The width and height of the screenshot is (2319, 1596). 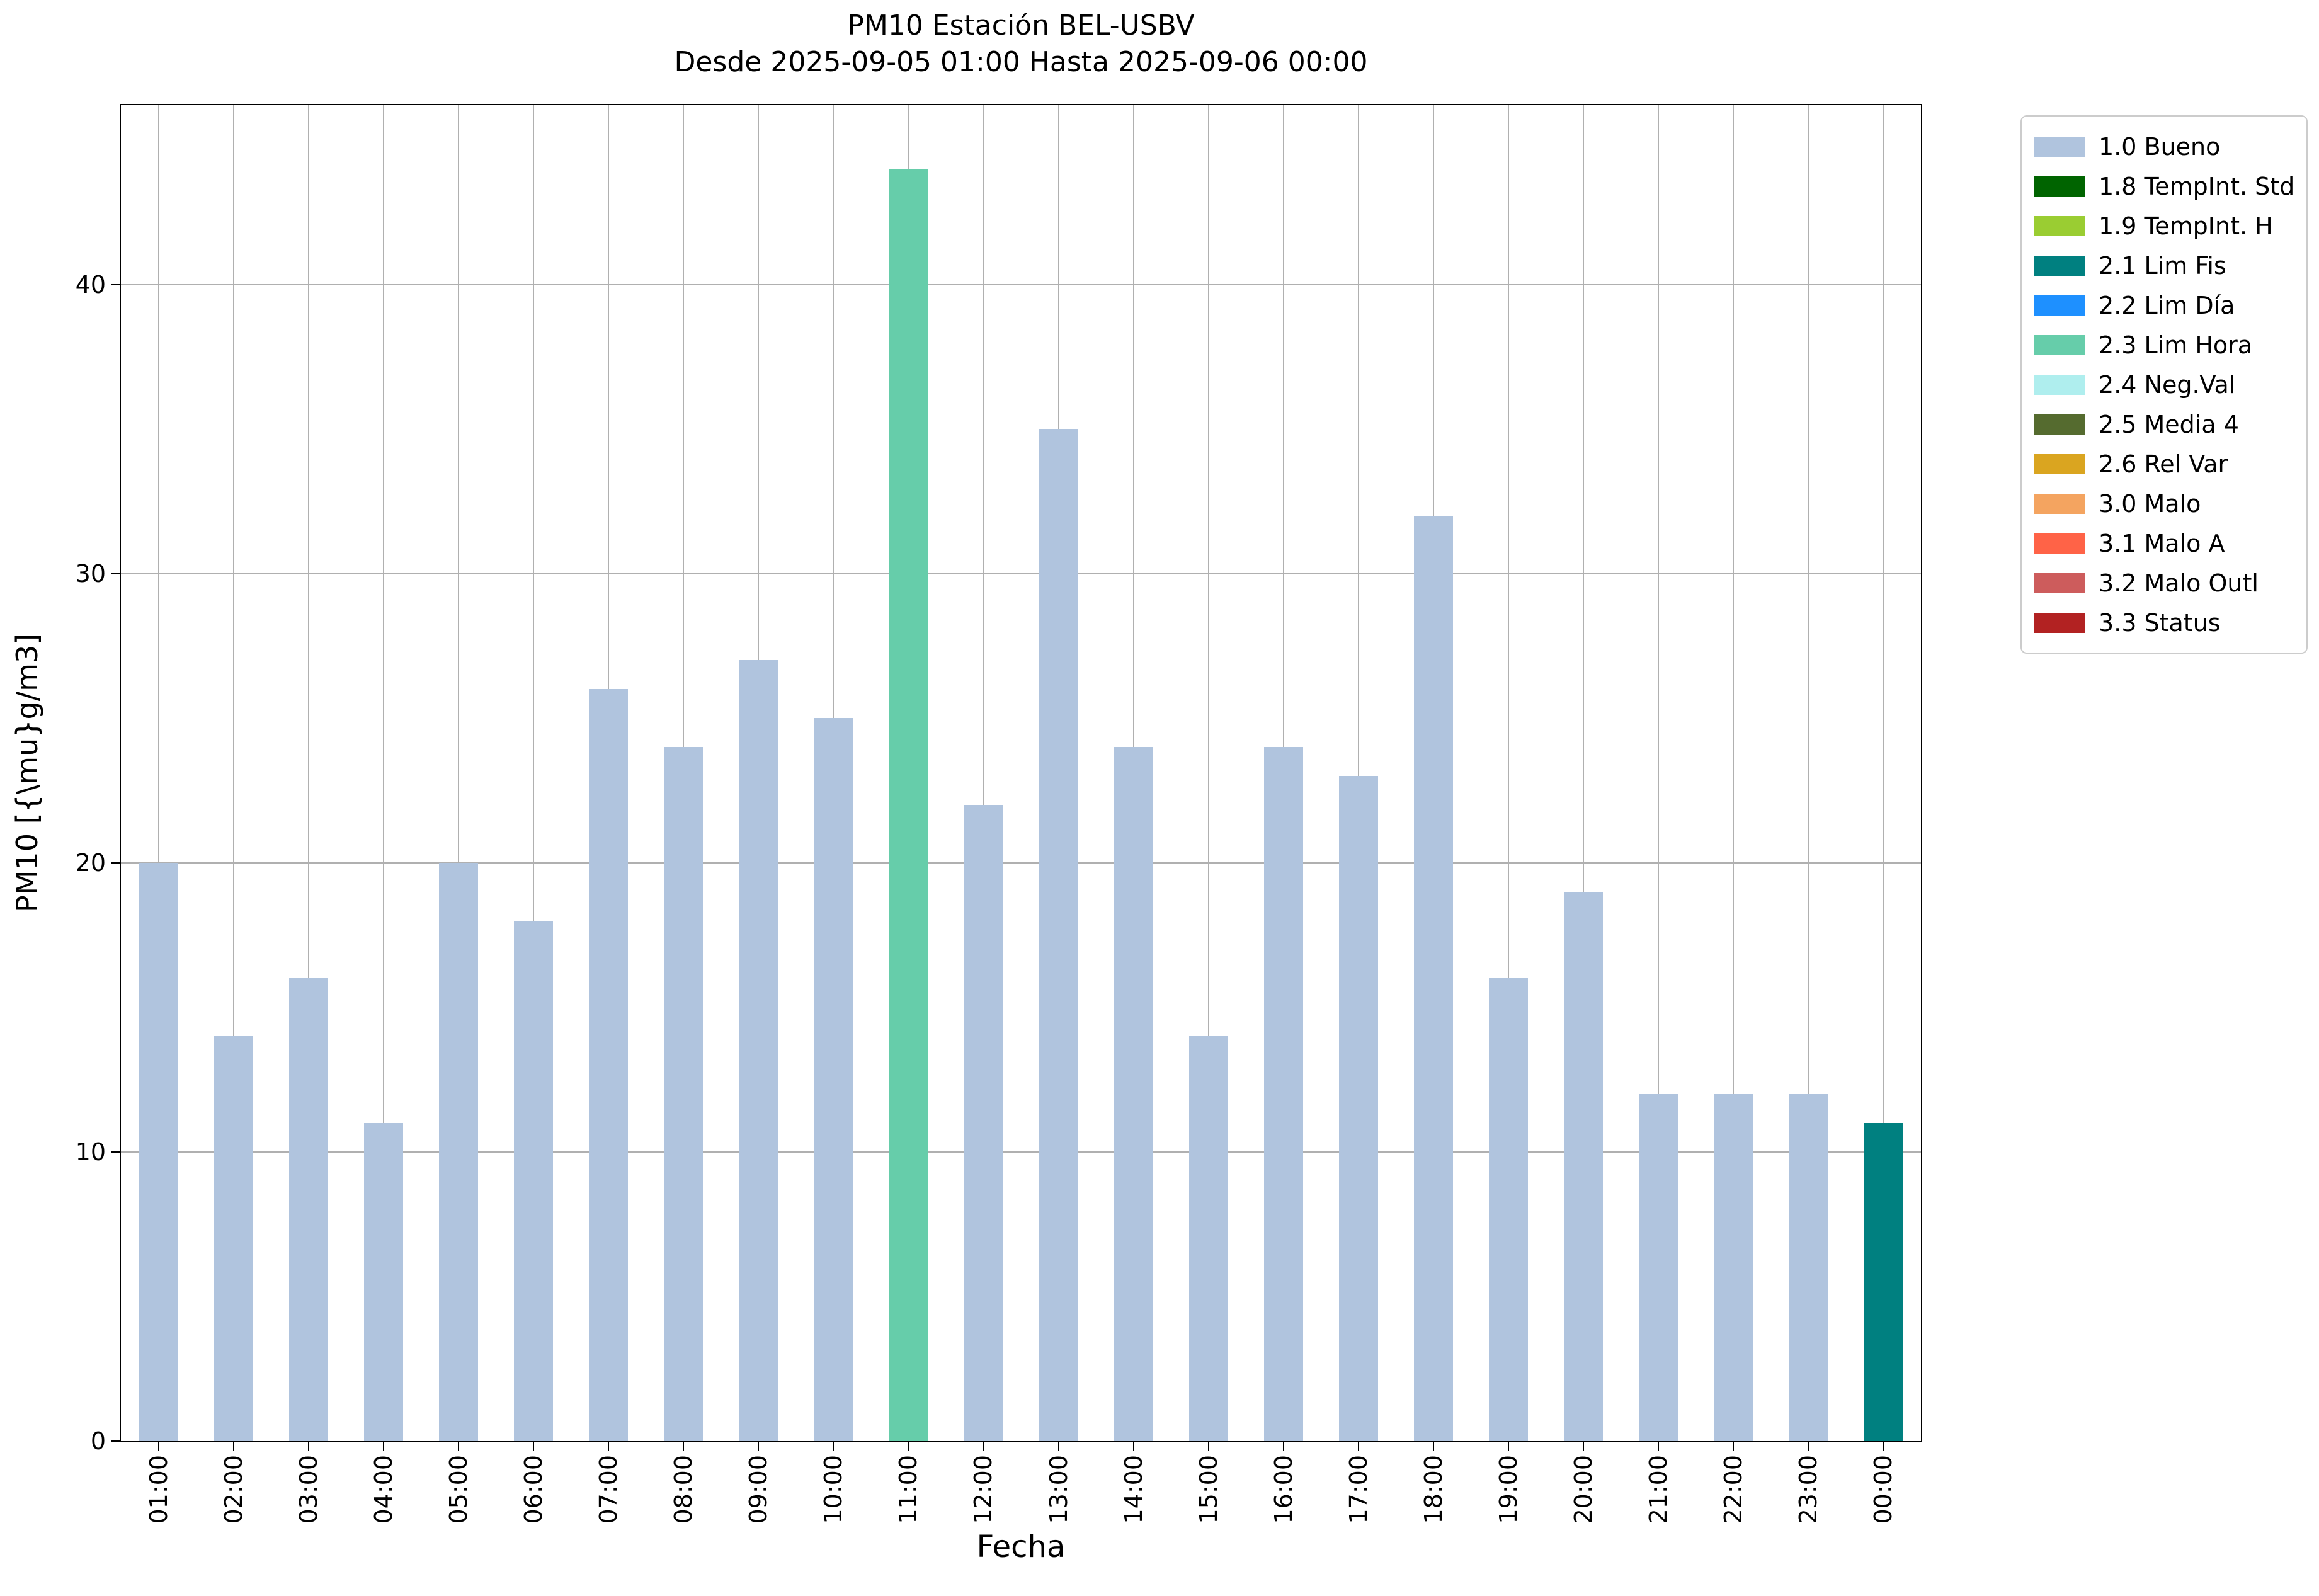 I want to click on legend-item: 2.5 Media 4, so click(x=2164, y=424).